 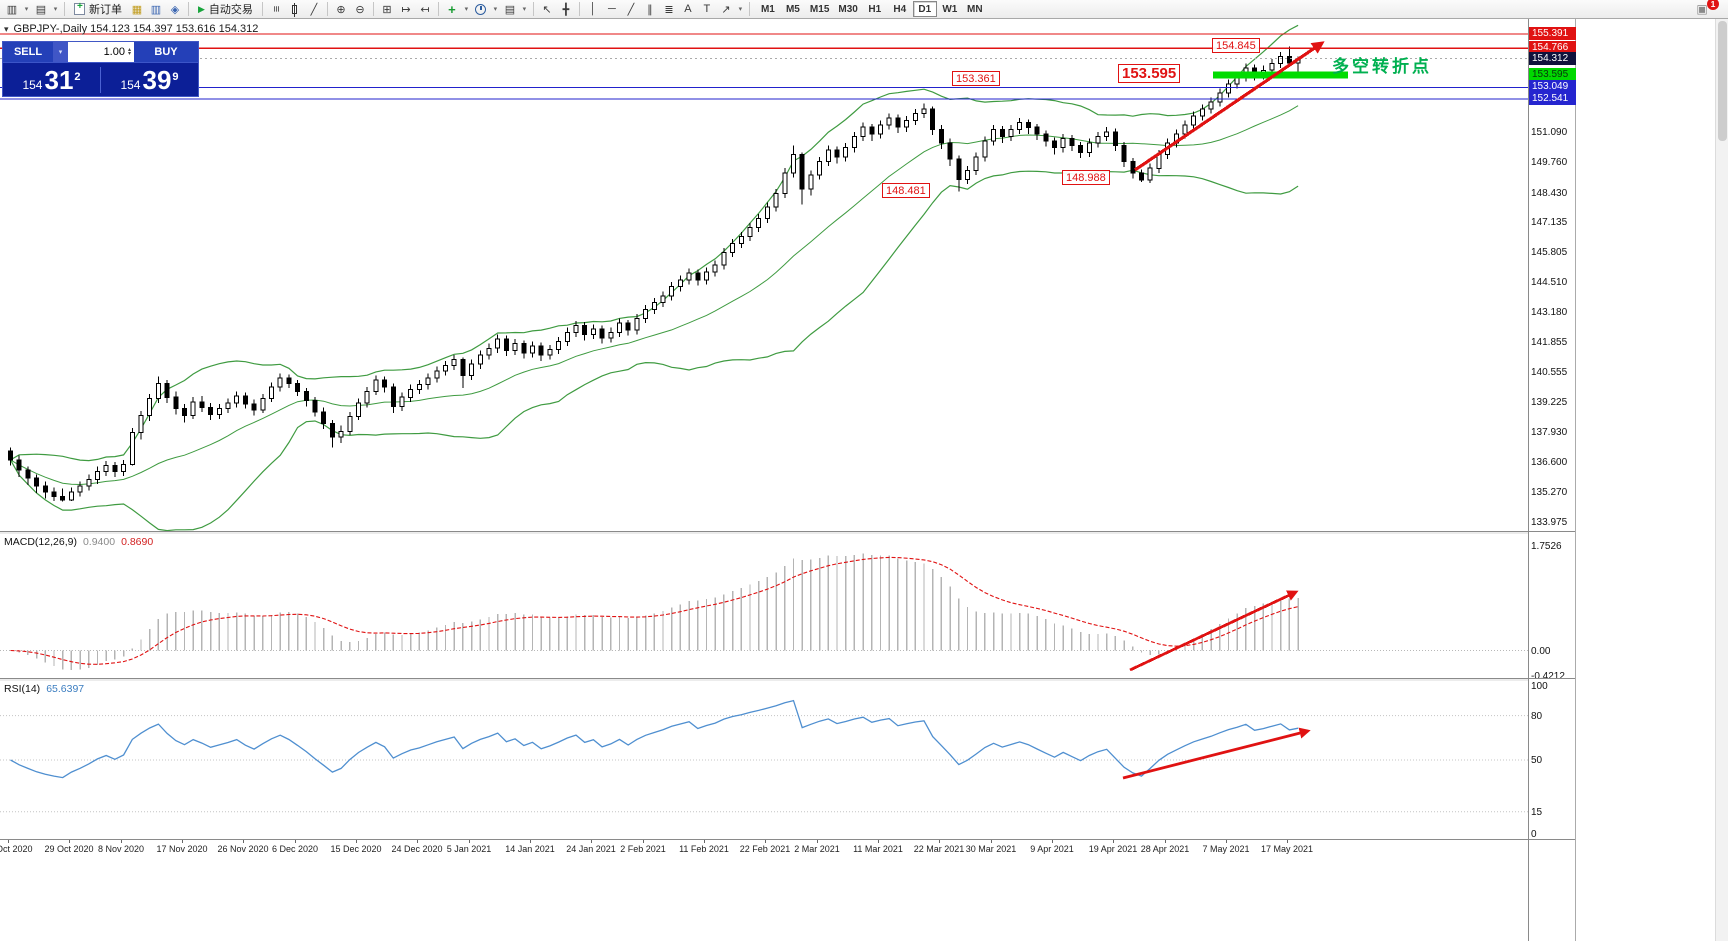 I want to click on ask-pips: 39, so click(x=157, y=79).